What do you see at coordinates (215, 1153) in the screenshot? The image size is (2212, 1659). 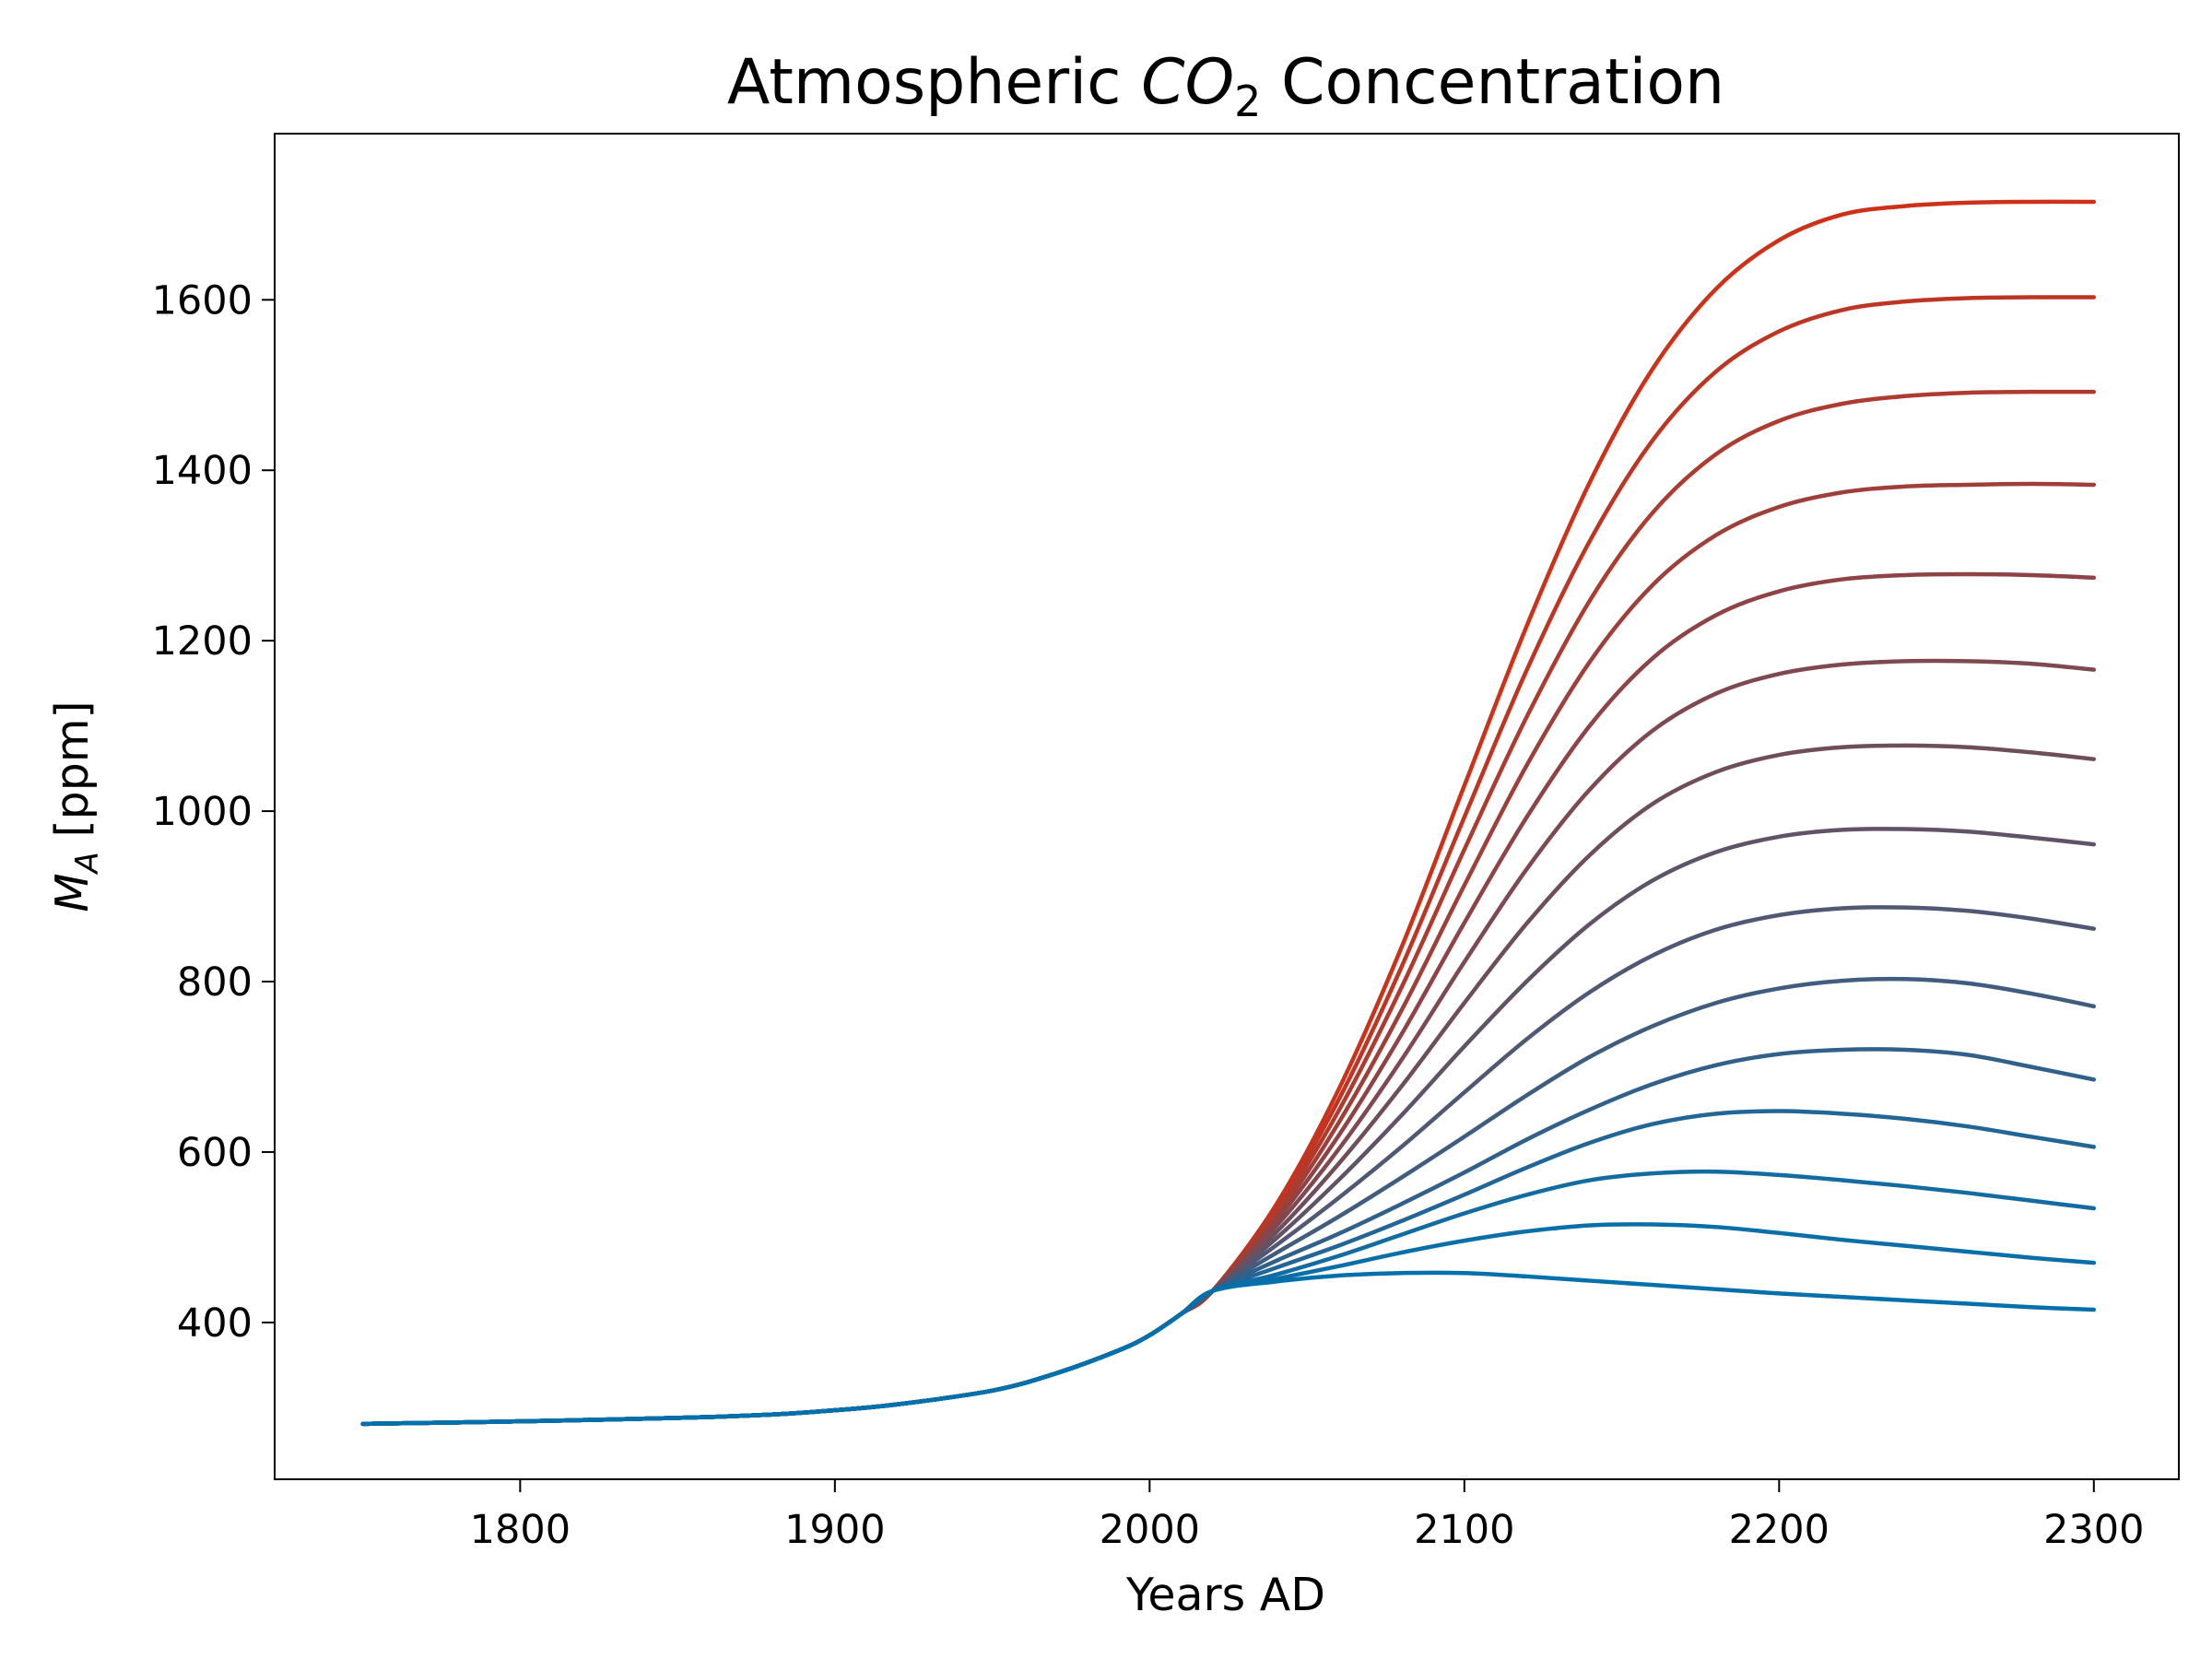 I see `y-tick-label-600: 600` at bounding box center [215, 1153].